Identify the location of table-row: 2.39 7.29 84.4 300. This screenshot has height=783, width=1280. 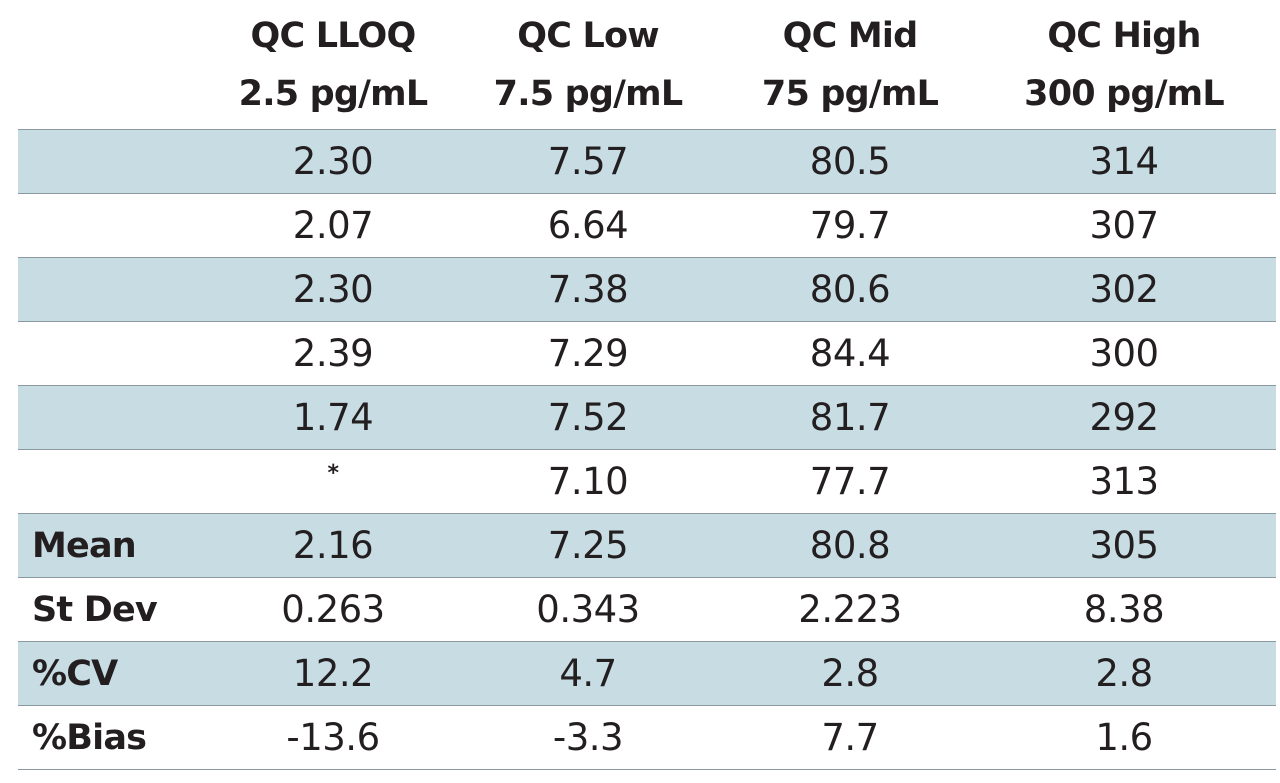
(647, 354).